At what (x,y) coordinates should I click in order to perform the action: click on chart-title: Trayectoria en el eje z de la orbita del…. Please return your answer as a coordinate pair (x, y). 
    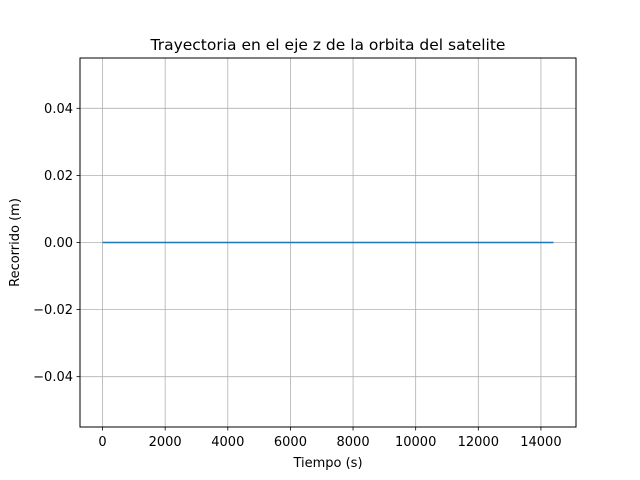
    Looking at the image, I should click on (328, 45).